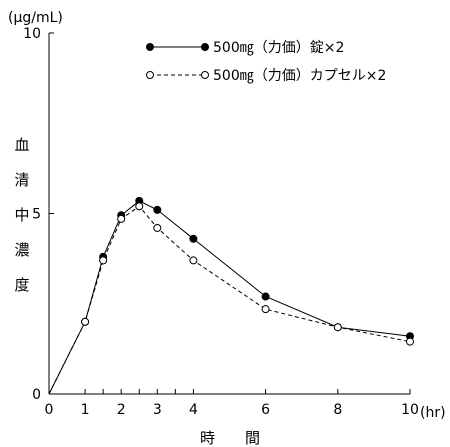 The height and width of the screenshot is (447, 450). Describe the element at coordinates (410, 410) in the screenshot. I see `x-tick-label: 10` at that location.